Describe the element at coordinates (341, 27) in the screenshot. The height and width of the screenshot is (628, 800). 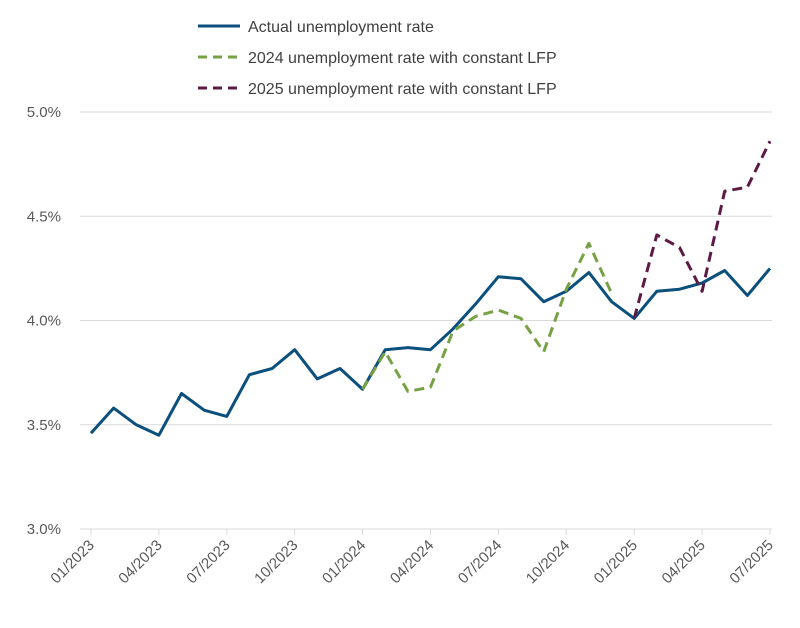
I see `legend-label-1: Actual unemployment rate` at that location.